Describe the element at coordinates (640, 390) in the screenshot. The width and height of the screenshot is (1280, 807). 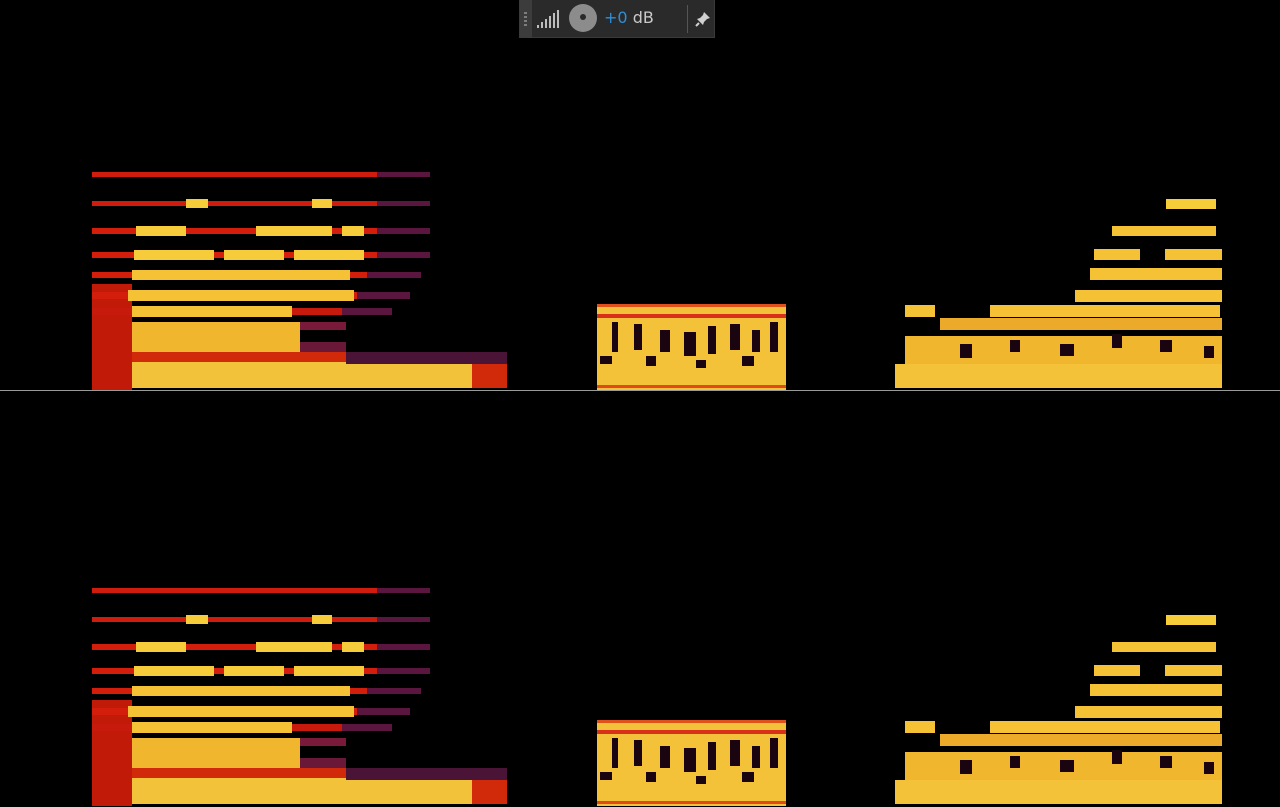
I see `channel-divider` at that location.